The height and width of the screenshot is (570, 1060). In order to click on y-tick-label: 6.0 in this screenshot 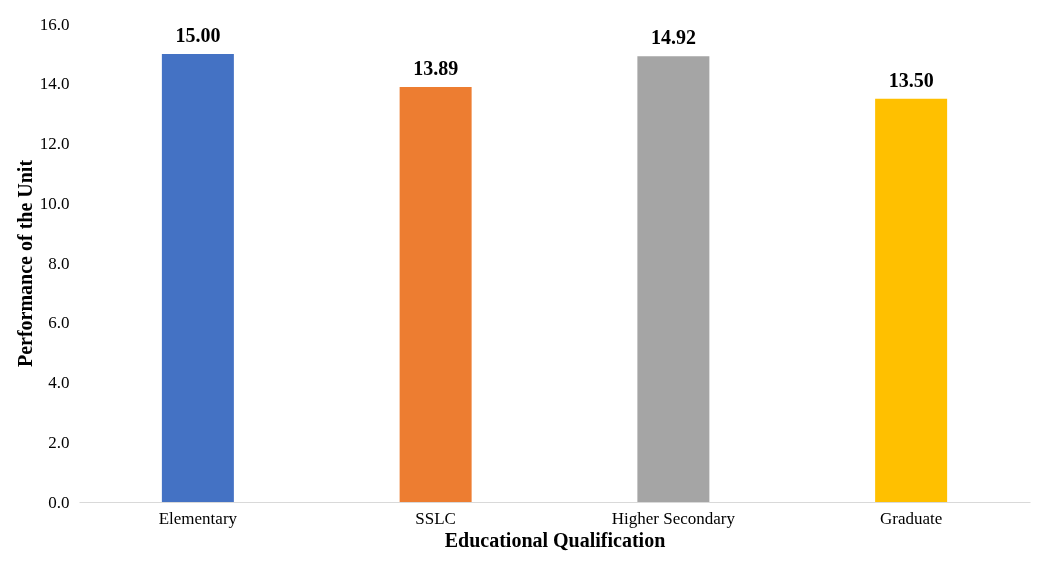, I will do `click(59, 323)`.